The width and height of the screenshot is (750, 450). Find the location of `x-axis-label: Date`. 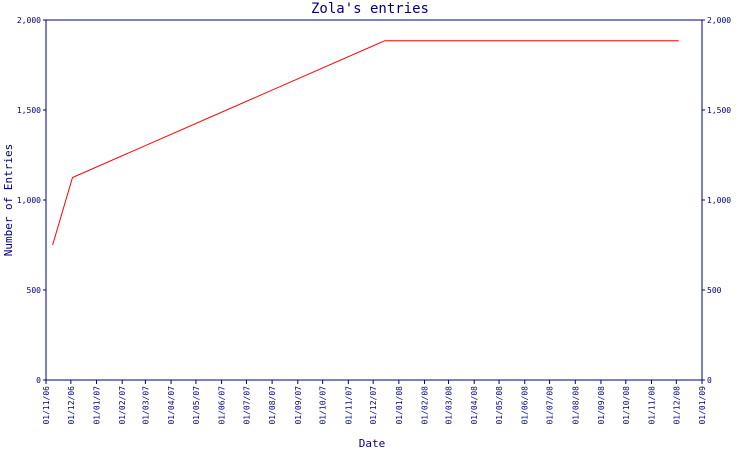

x-axis-label: Date is located at coordinates (372, 443).